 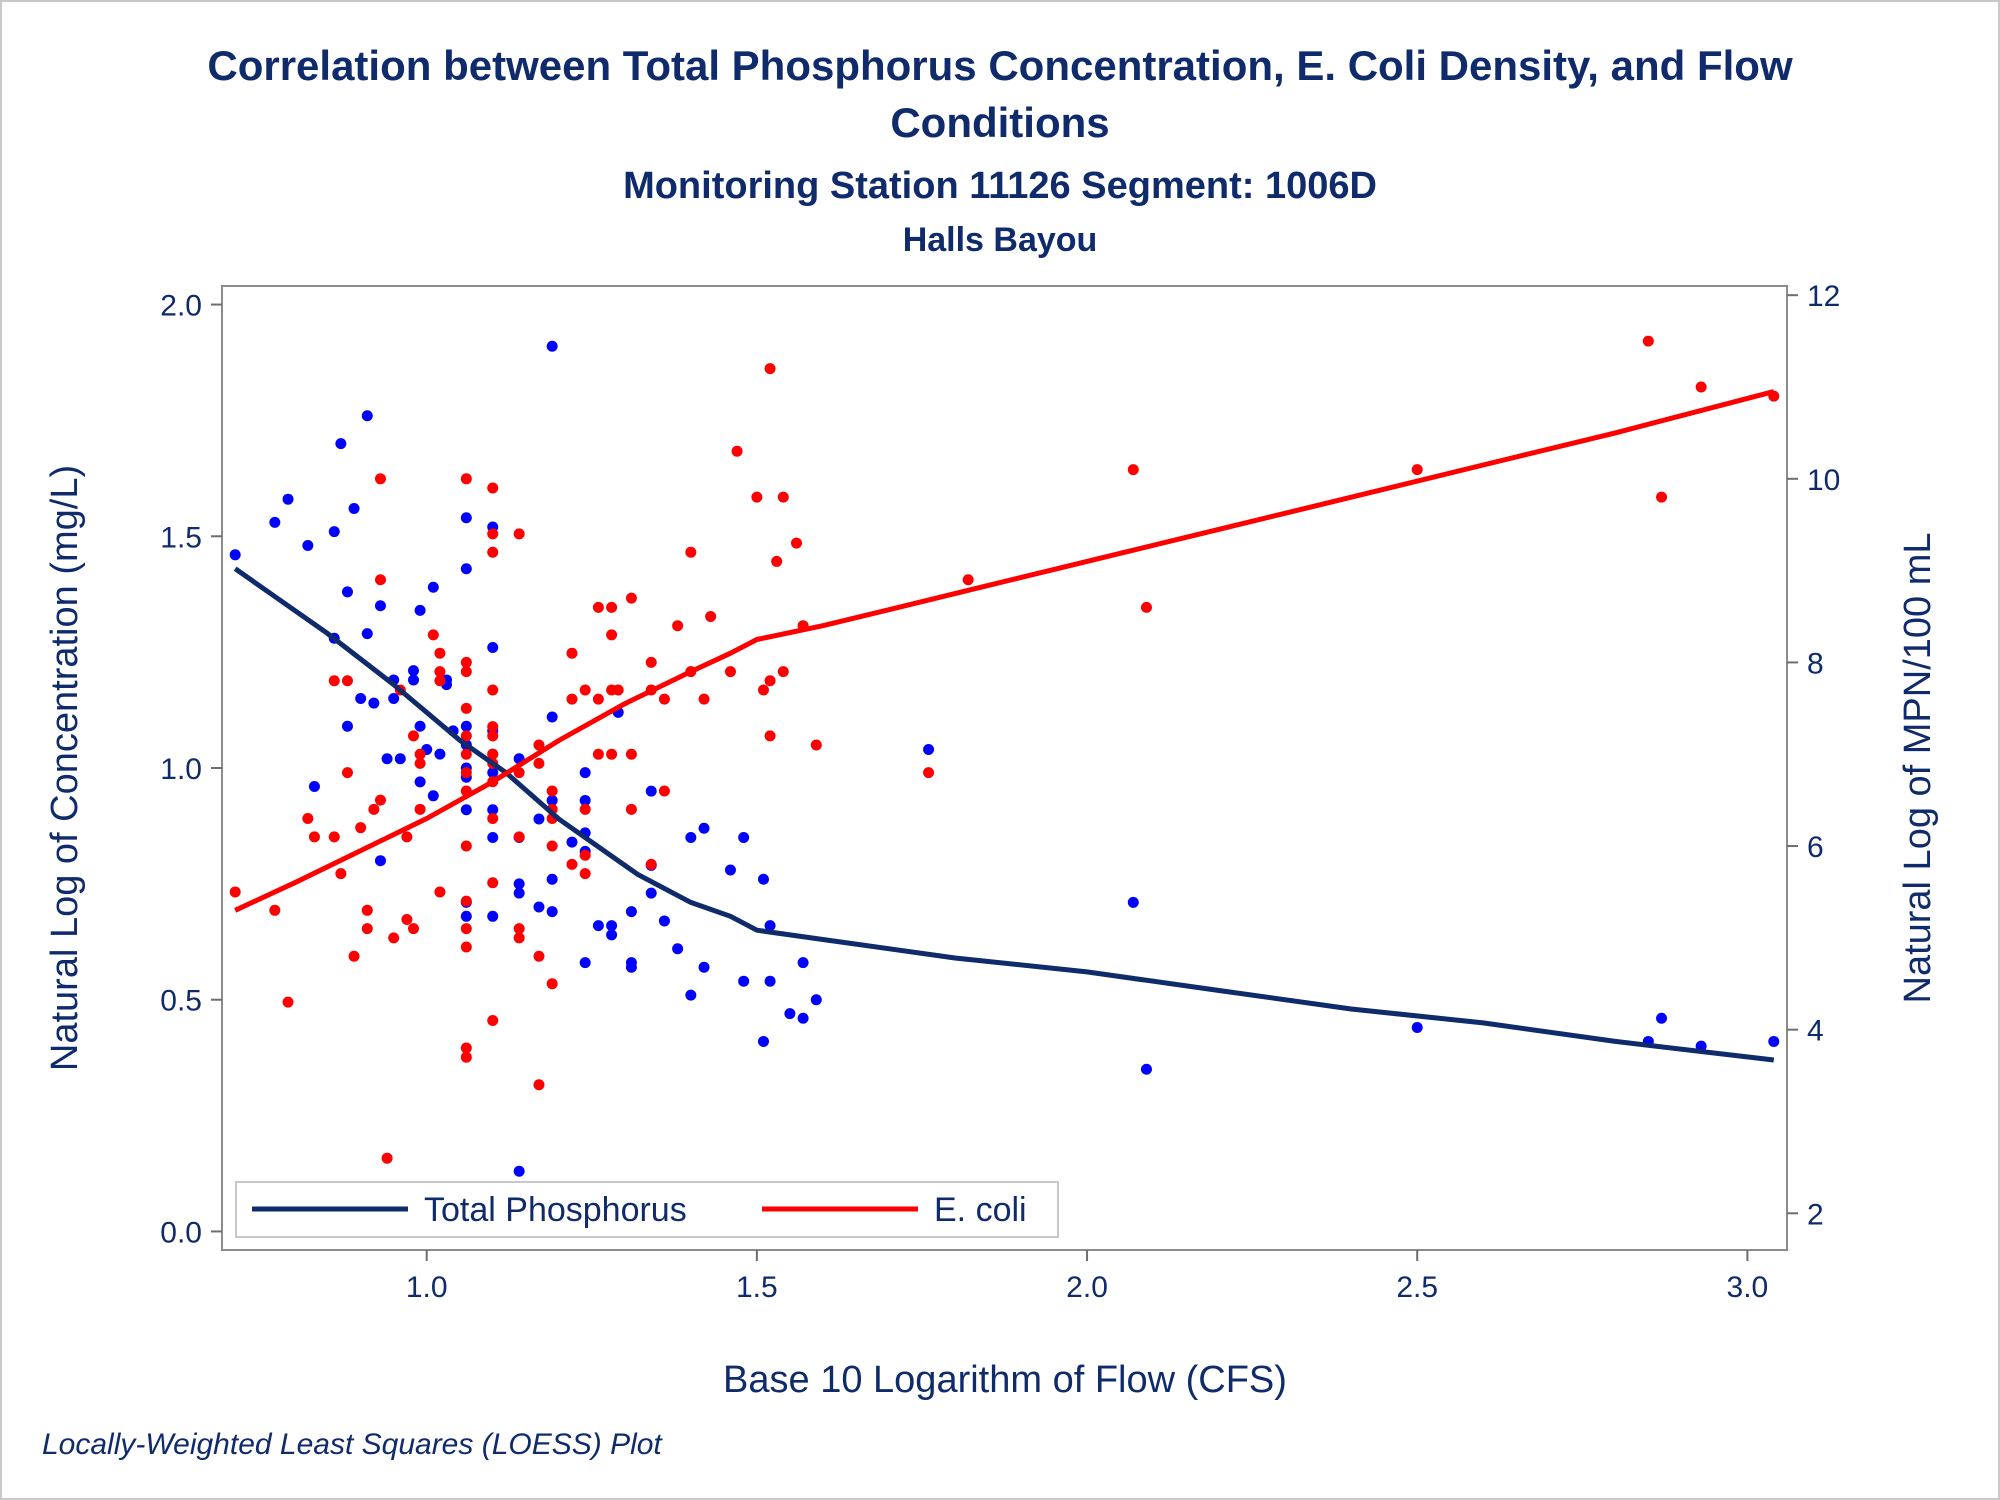 What do you see at coordinates (181, 537) in the screenshot?
I see `y-tick-label: 1.5` at bounding box center [181, 537].